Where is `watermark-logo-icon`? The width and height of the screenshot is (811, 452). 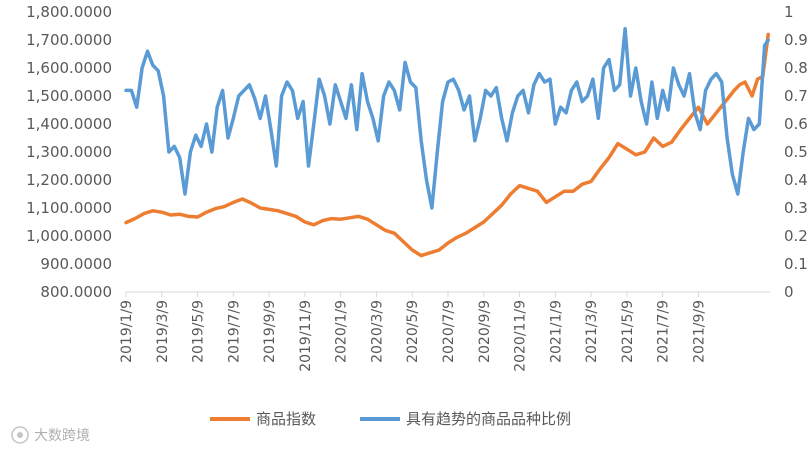
watermark-logo-icon is located at coordinates (20, 435).